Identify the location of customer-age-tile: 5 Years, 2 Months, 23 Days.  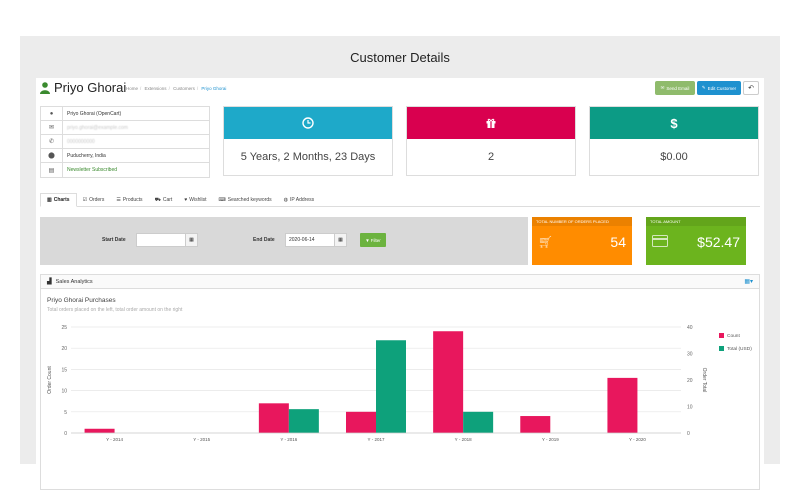
(308, 141).